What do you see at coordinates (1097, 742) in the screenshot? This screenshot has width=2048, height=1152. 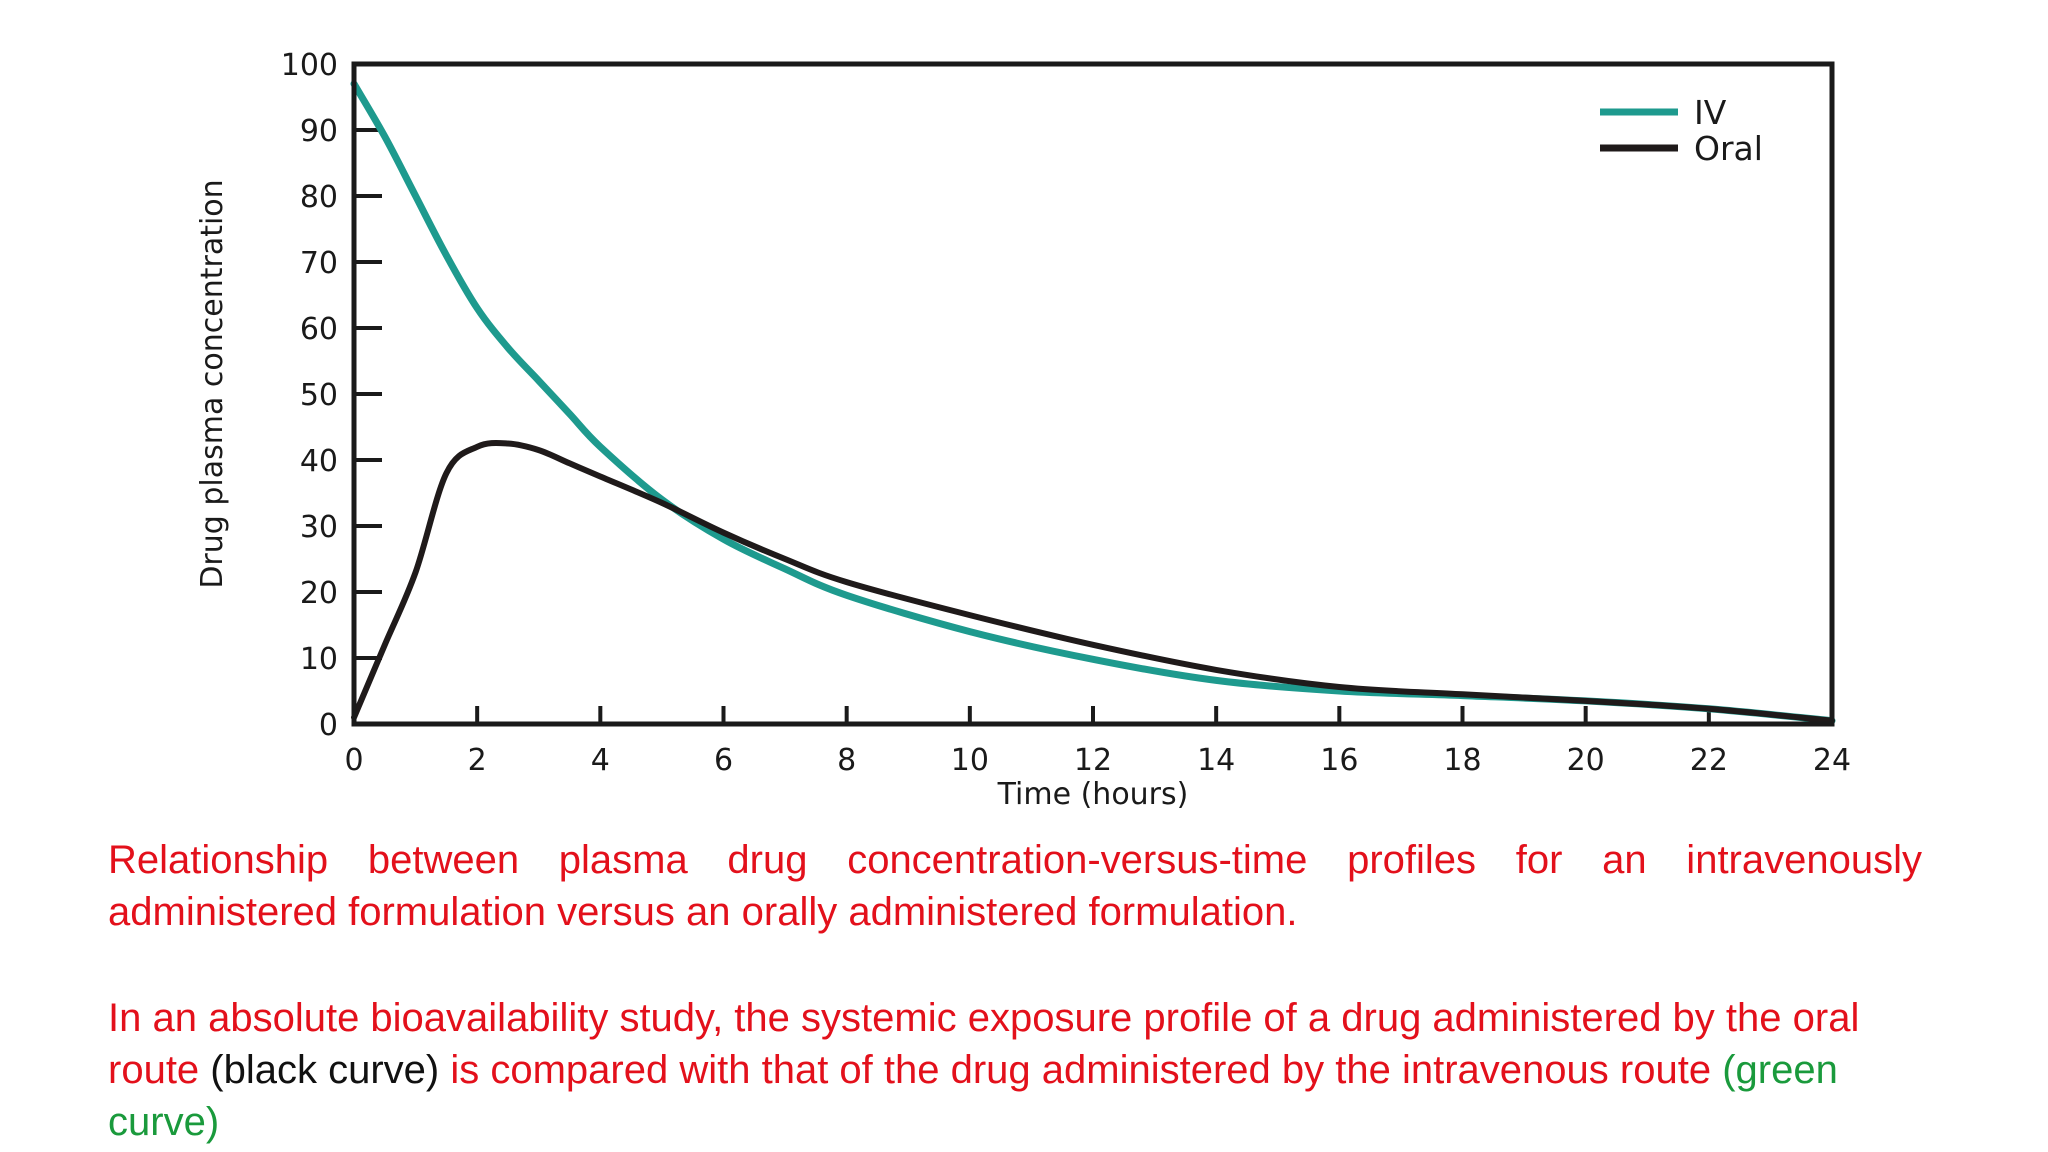 I see `x-axis-ticks: 0 2 4 6 8 10 12 14 16 18 20 22 24` at bounding box center [1097, 742].